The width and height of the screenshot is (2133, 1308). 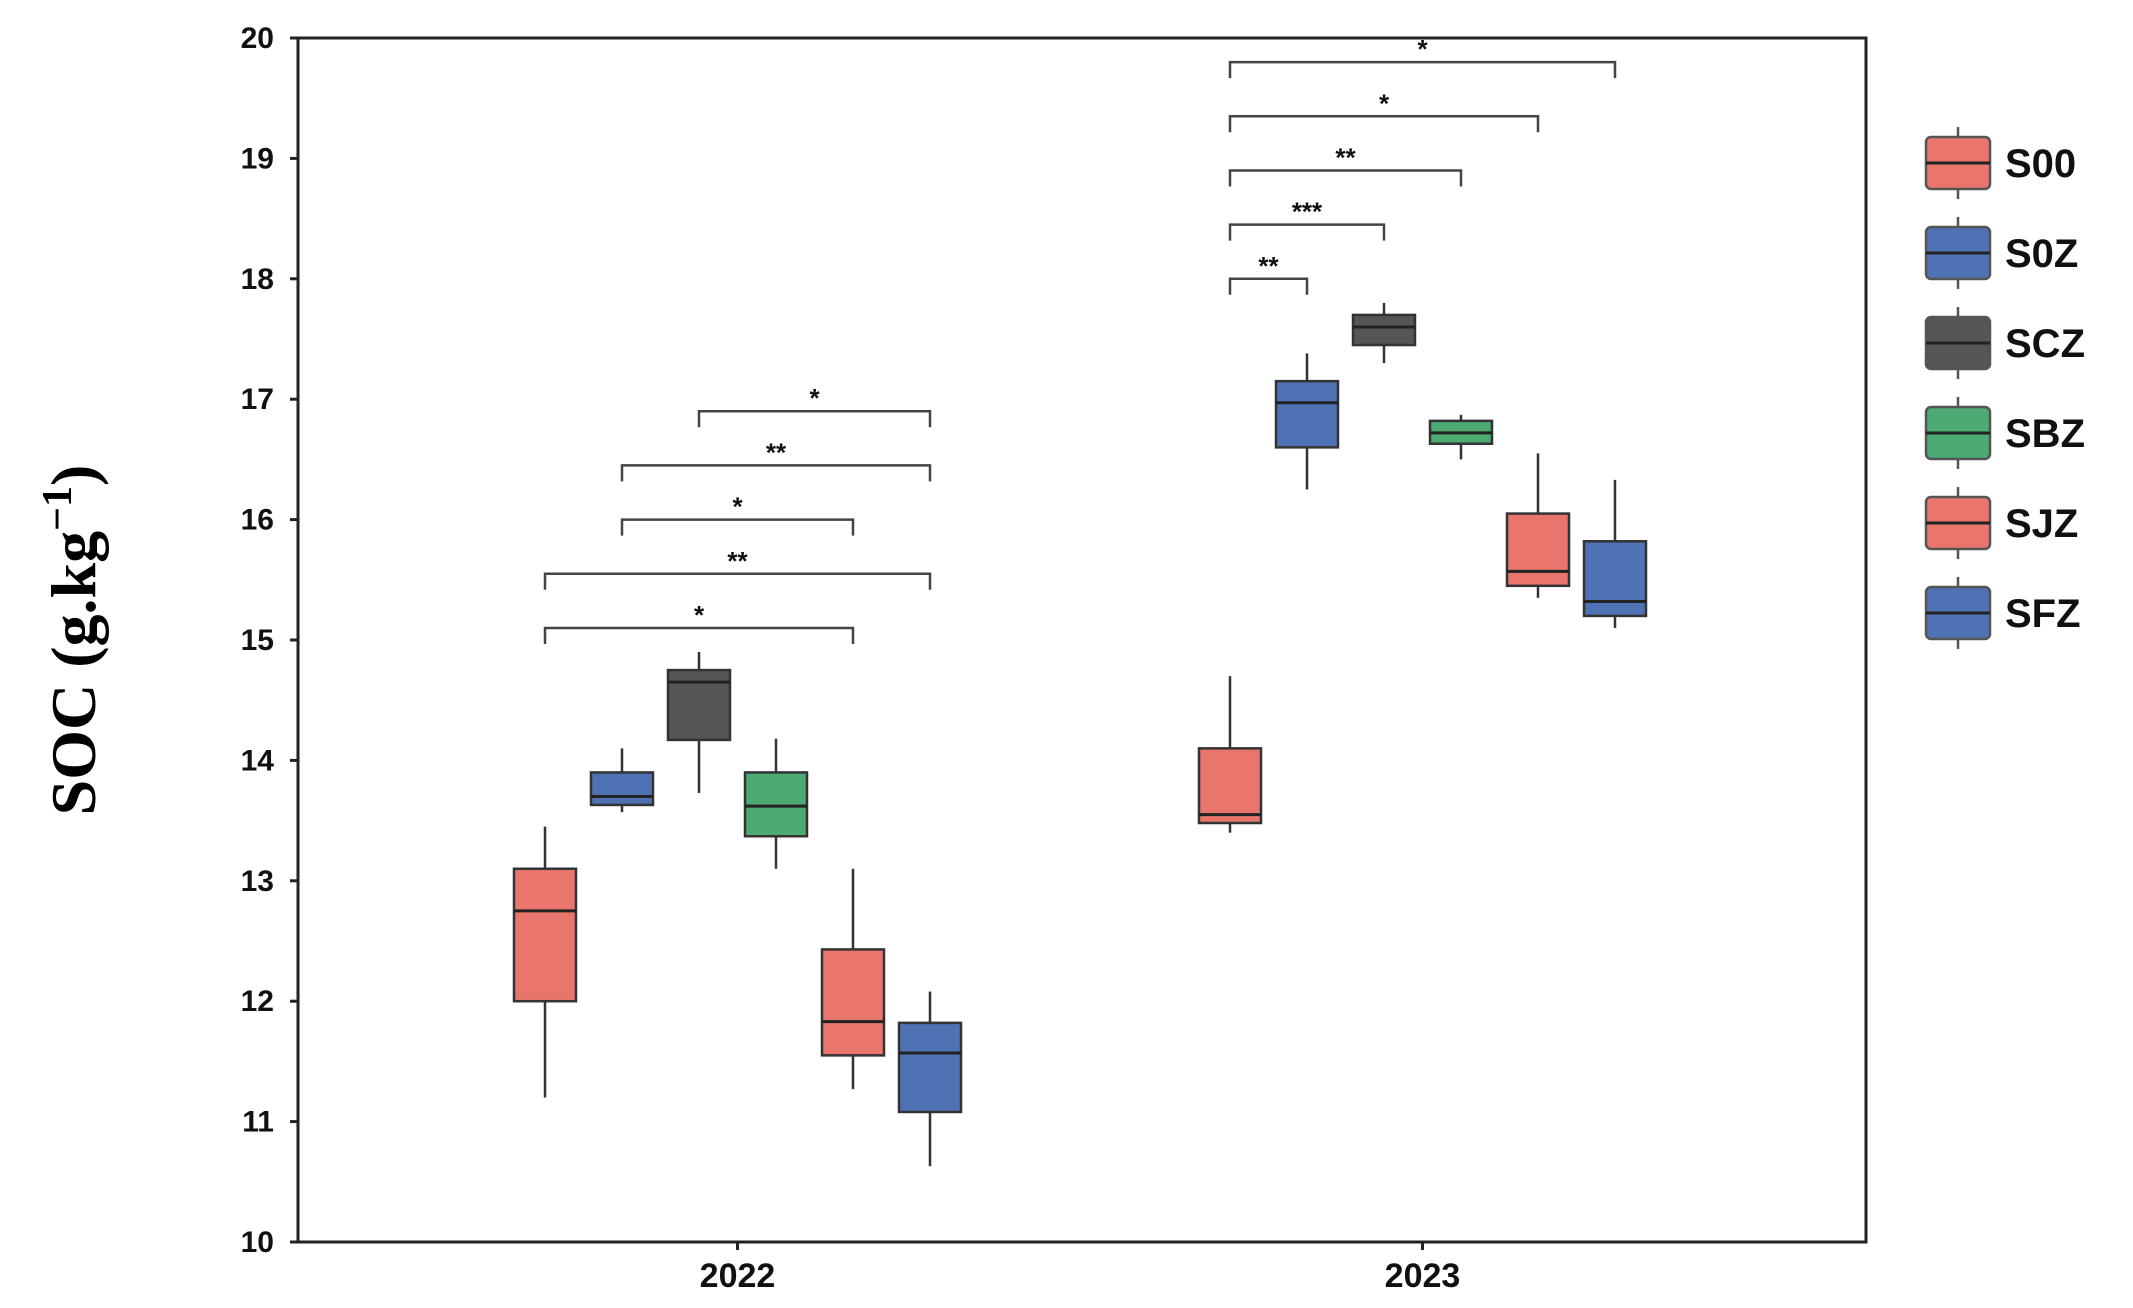 What do you see at coordinates (2045, 434) in the screenshot?
I see `legend-label: SBZ` at bounding box center [2045, 434].